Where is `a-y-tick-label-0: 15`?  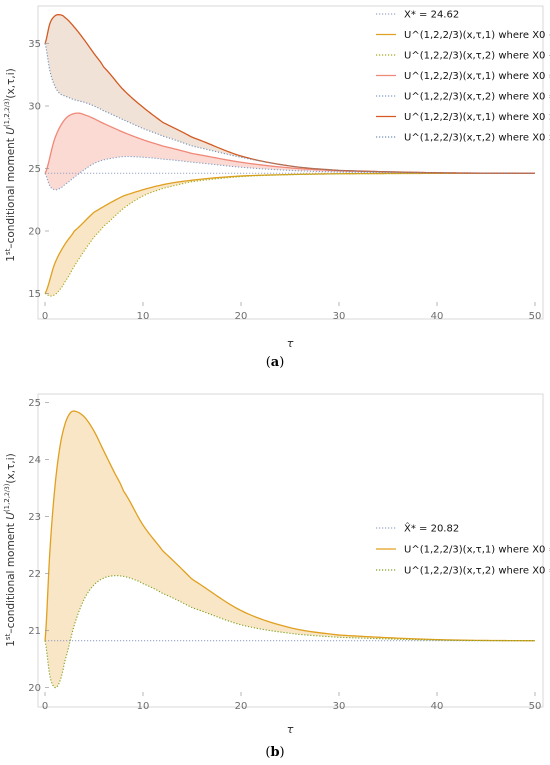 a-y-tick-label-0: 15 is located at coordinates (34, 294).